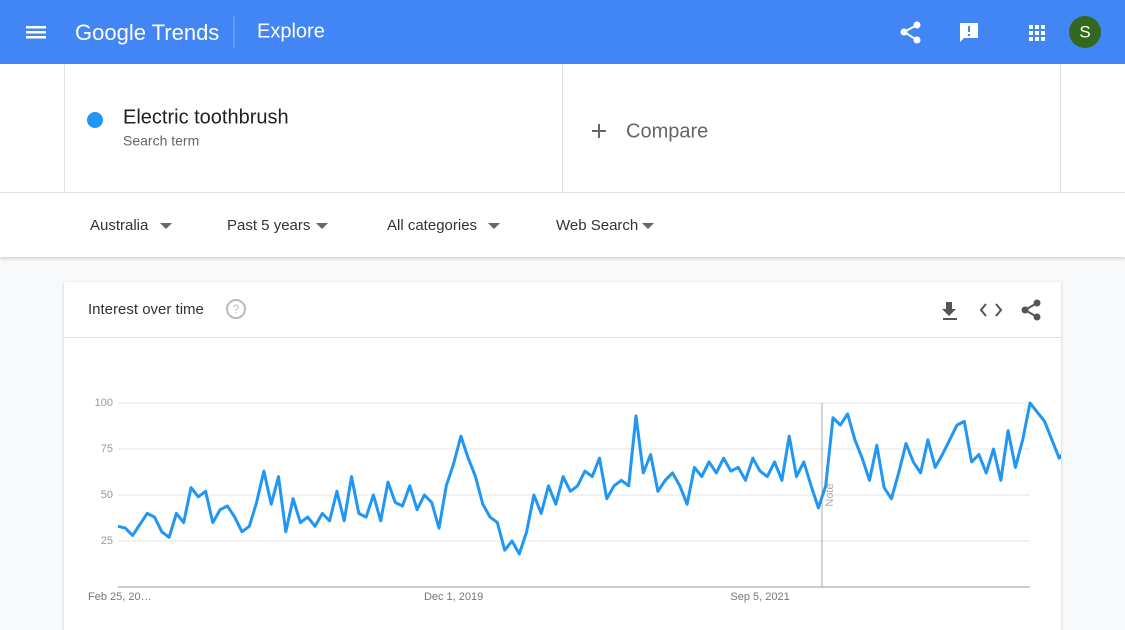 This screenshot has width=1125, height=630. I want to click on note-label: Note, so click(830, 494).